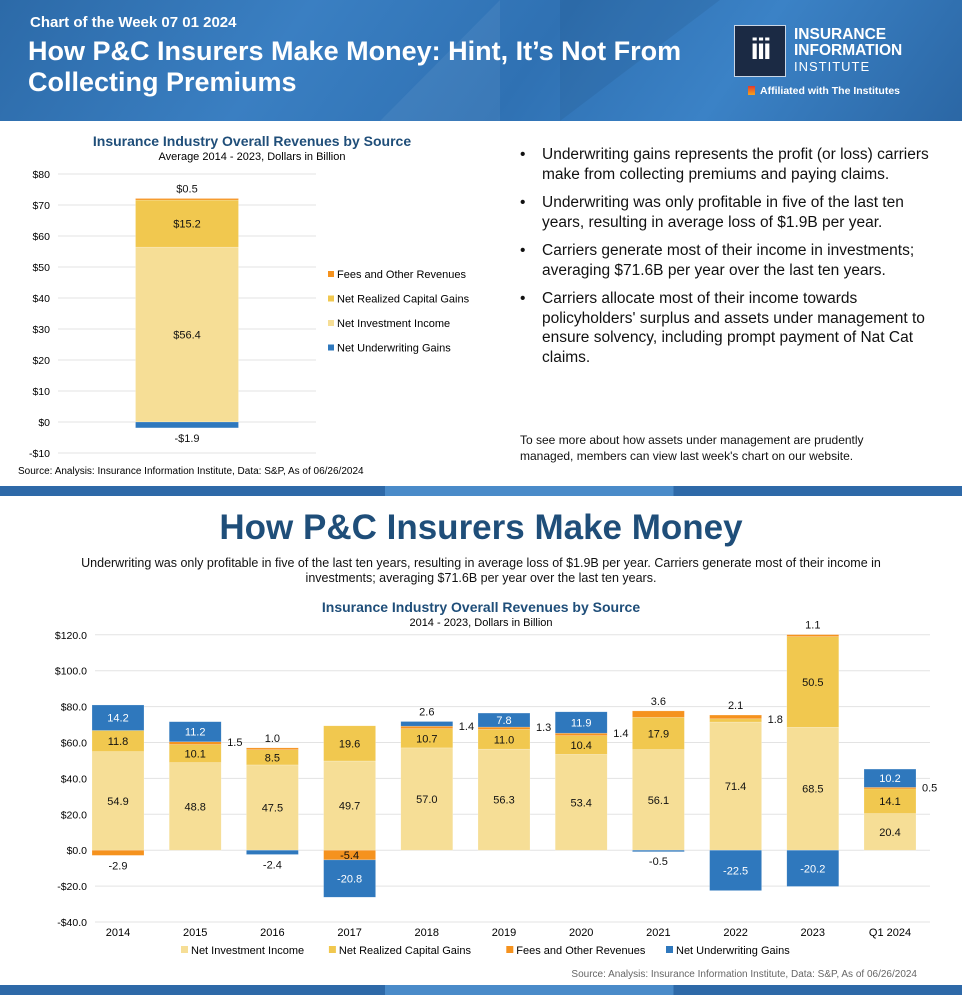 The height and width of the screenshot is (995, 962). I want to click on x-tick-label: Q1 2024, so click(890, 933).